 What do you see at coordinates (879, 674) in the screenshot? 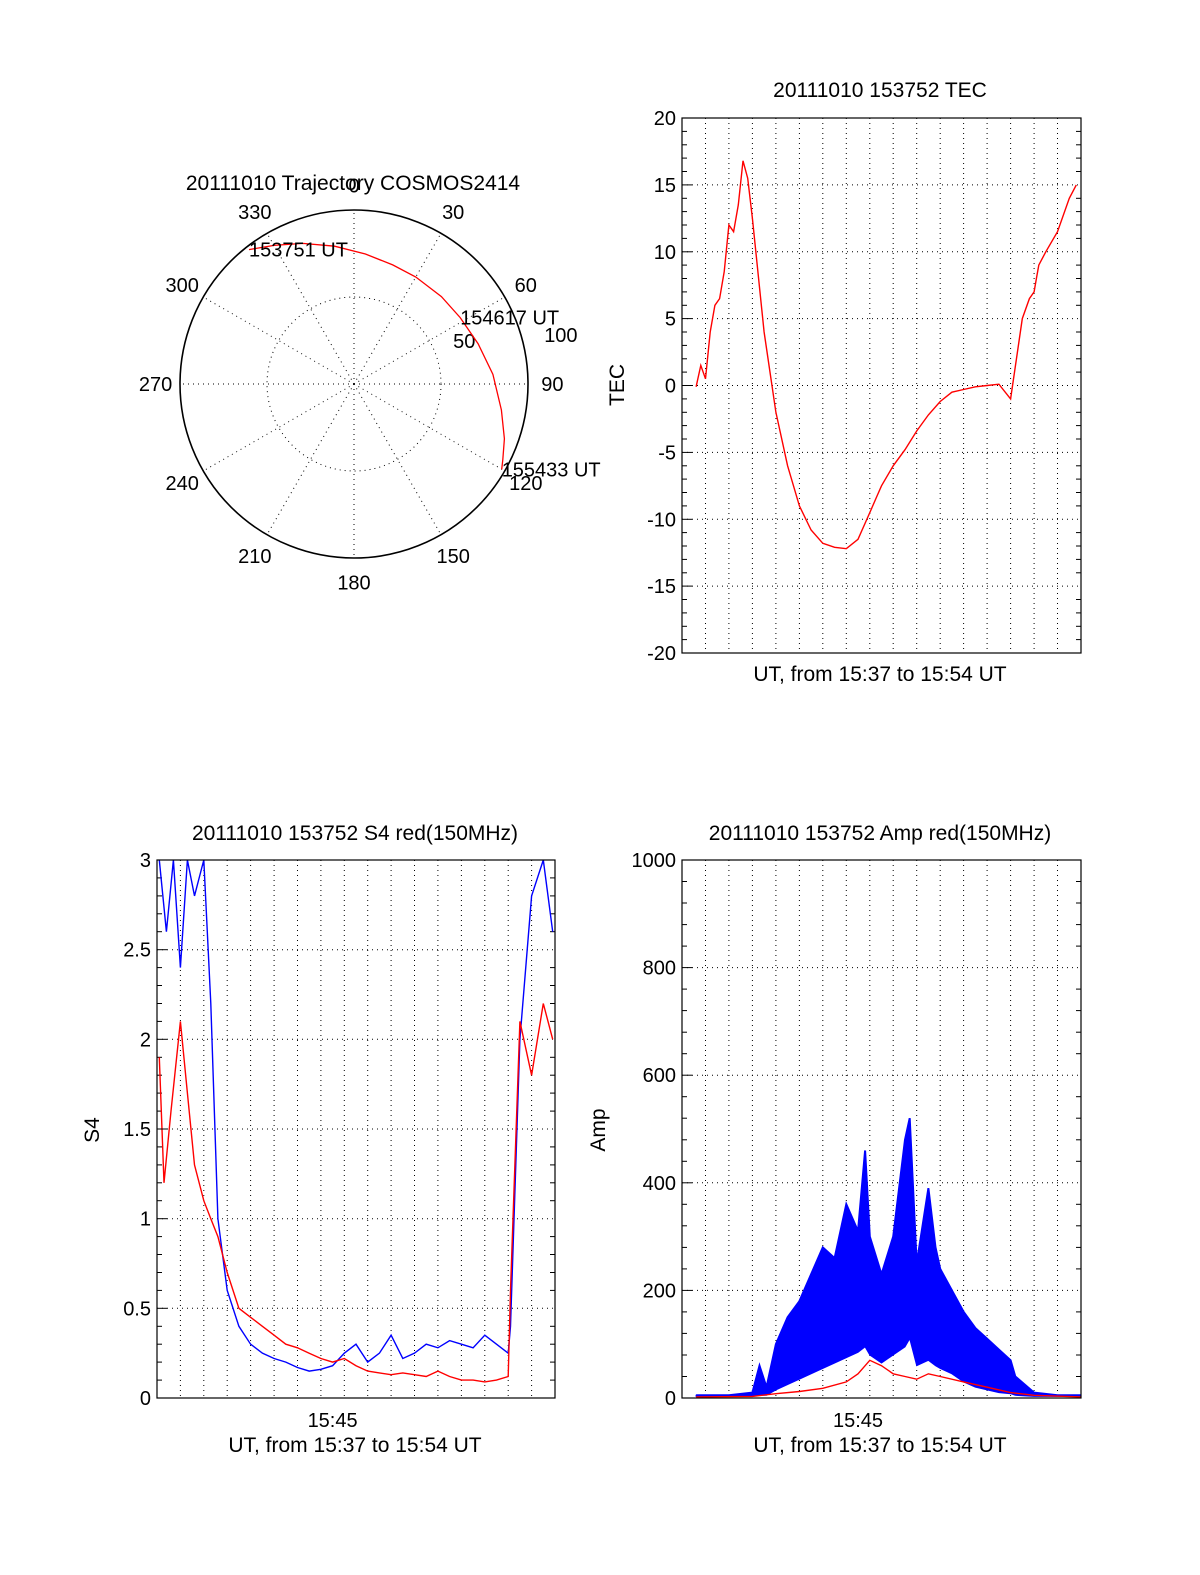
I see `tec-x-axis-label: UT, from 15:37 to 15:54 UT` at bounding box center [879, 674].